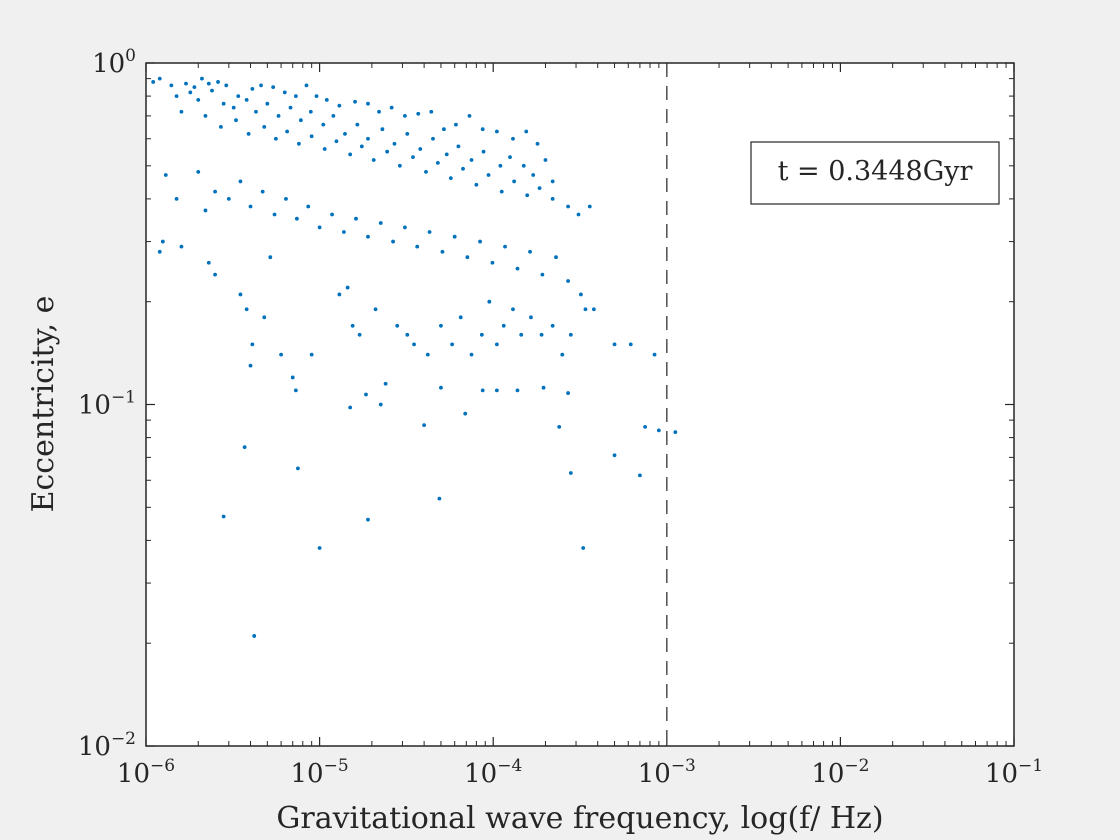  I want to click on x-tick-label: 10⁻⁶, so click(146, 772).